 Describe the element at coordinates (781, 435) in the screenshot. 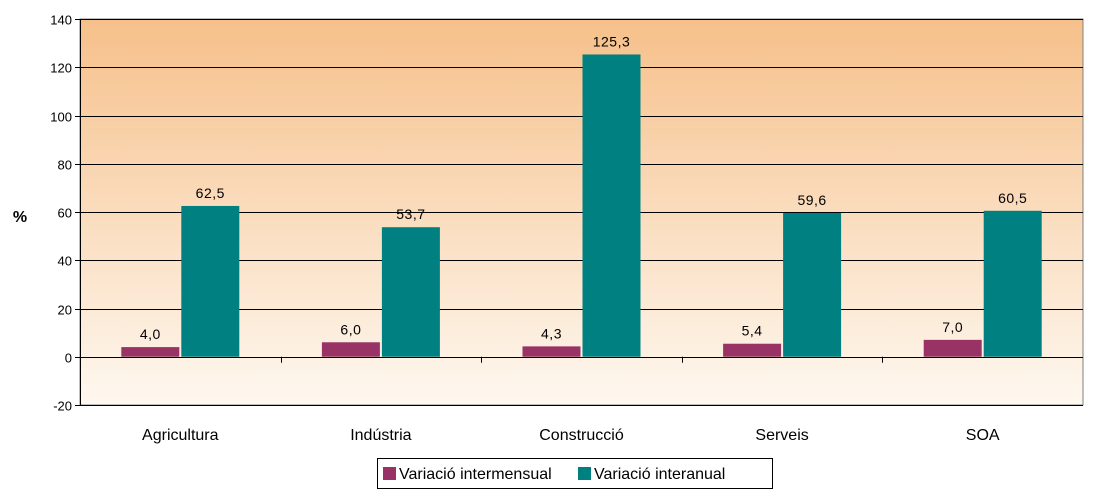

I see `x-category-label: Serveis` at that location.